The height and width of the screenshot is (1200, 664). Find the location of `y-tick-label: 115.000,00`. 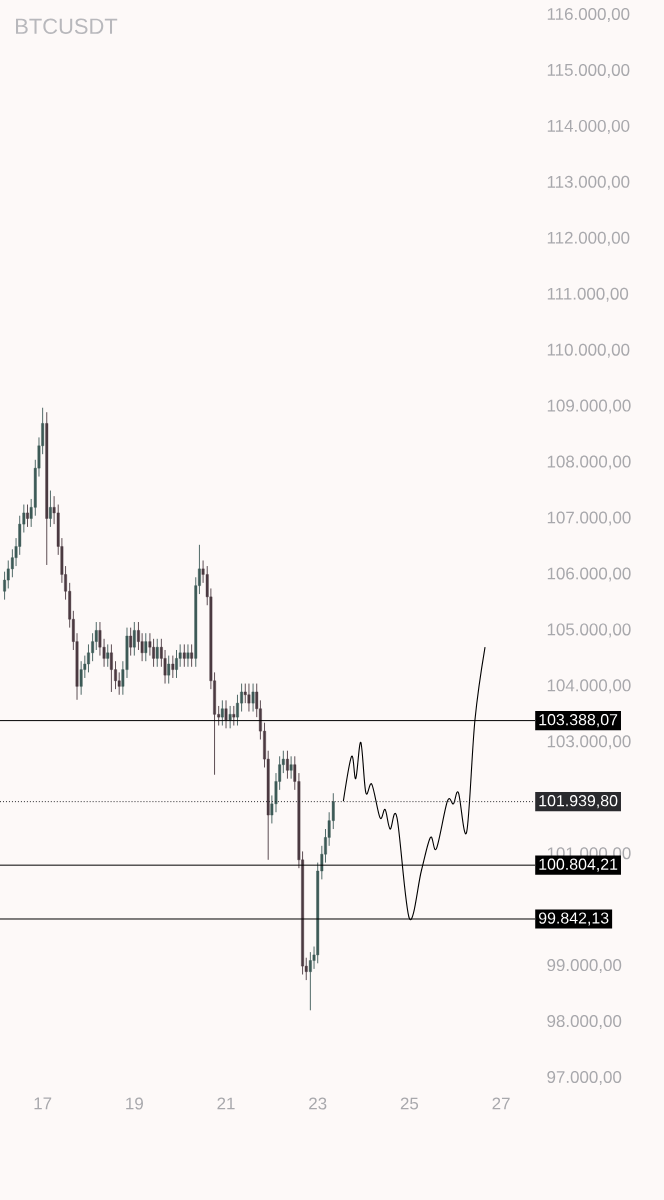

y-tick-label: 115.000,00 is located at coordinates (588, 70).